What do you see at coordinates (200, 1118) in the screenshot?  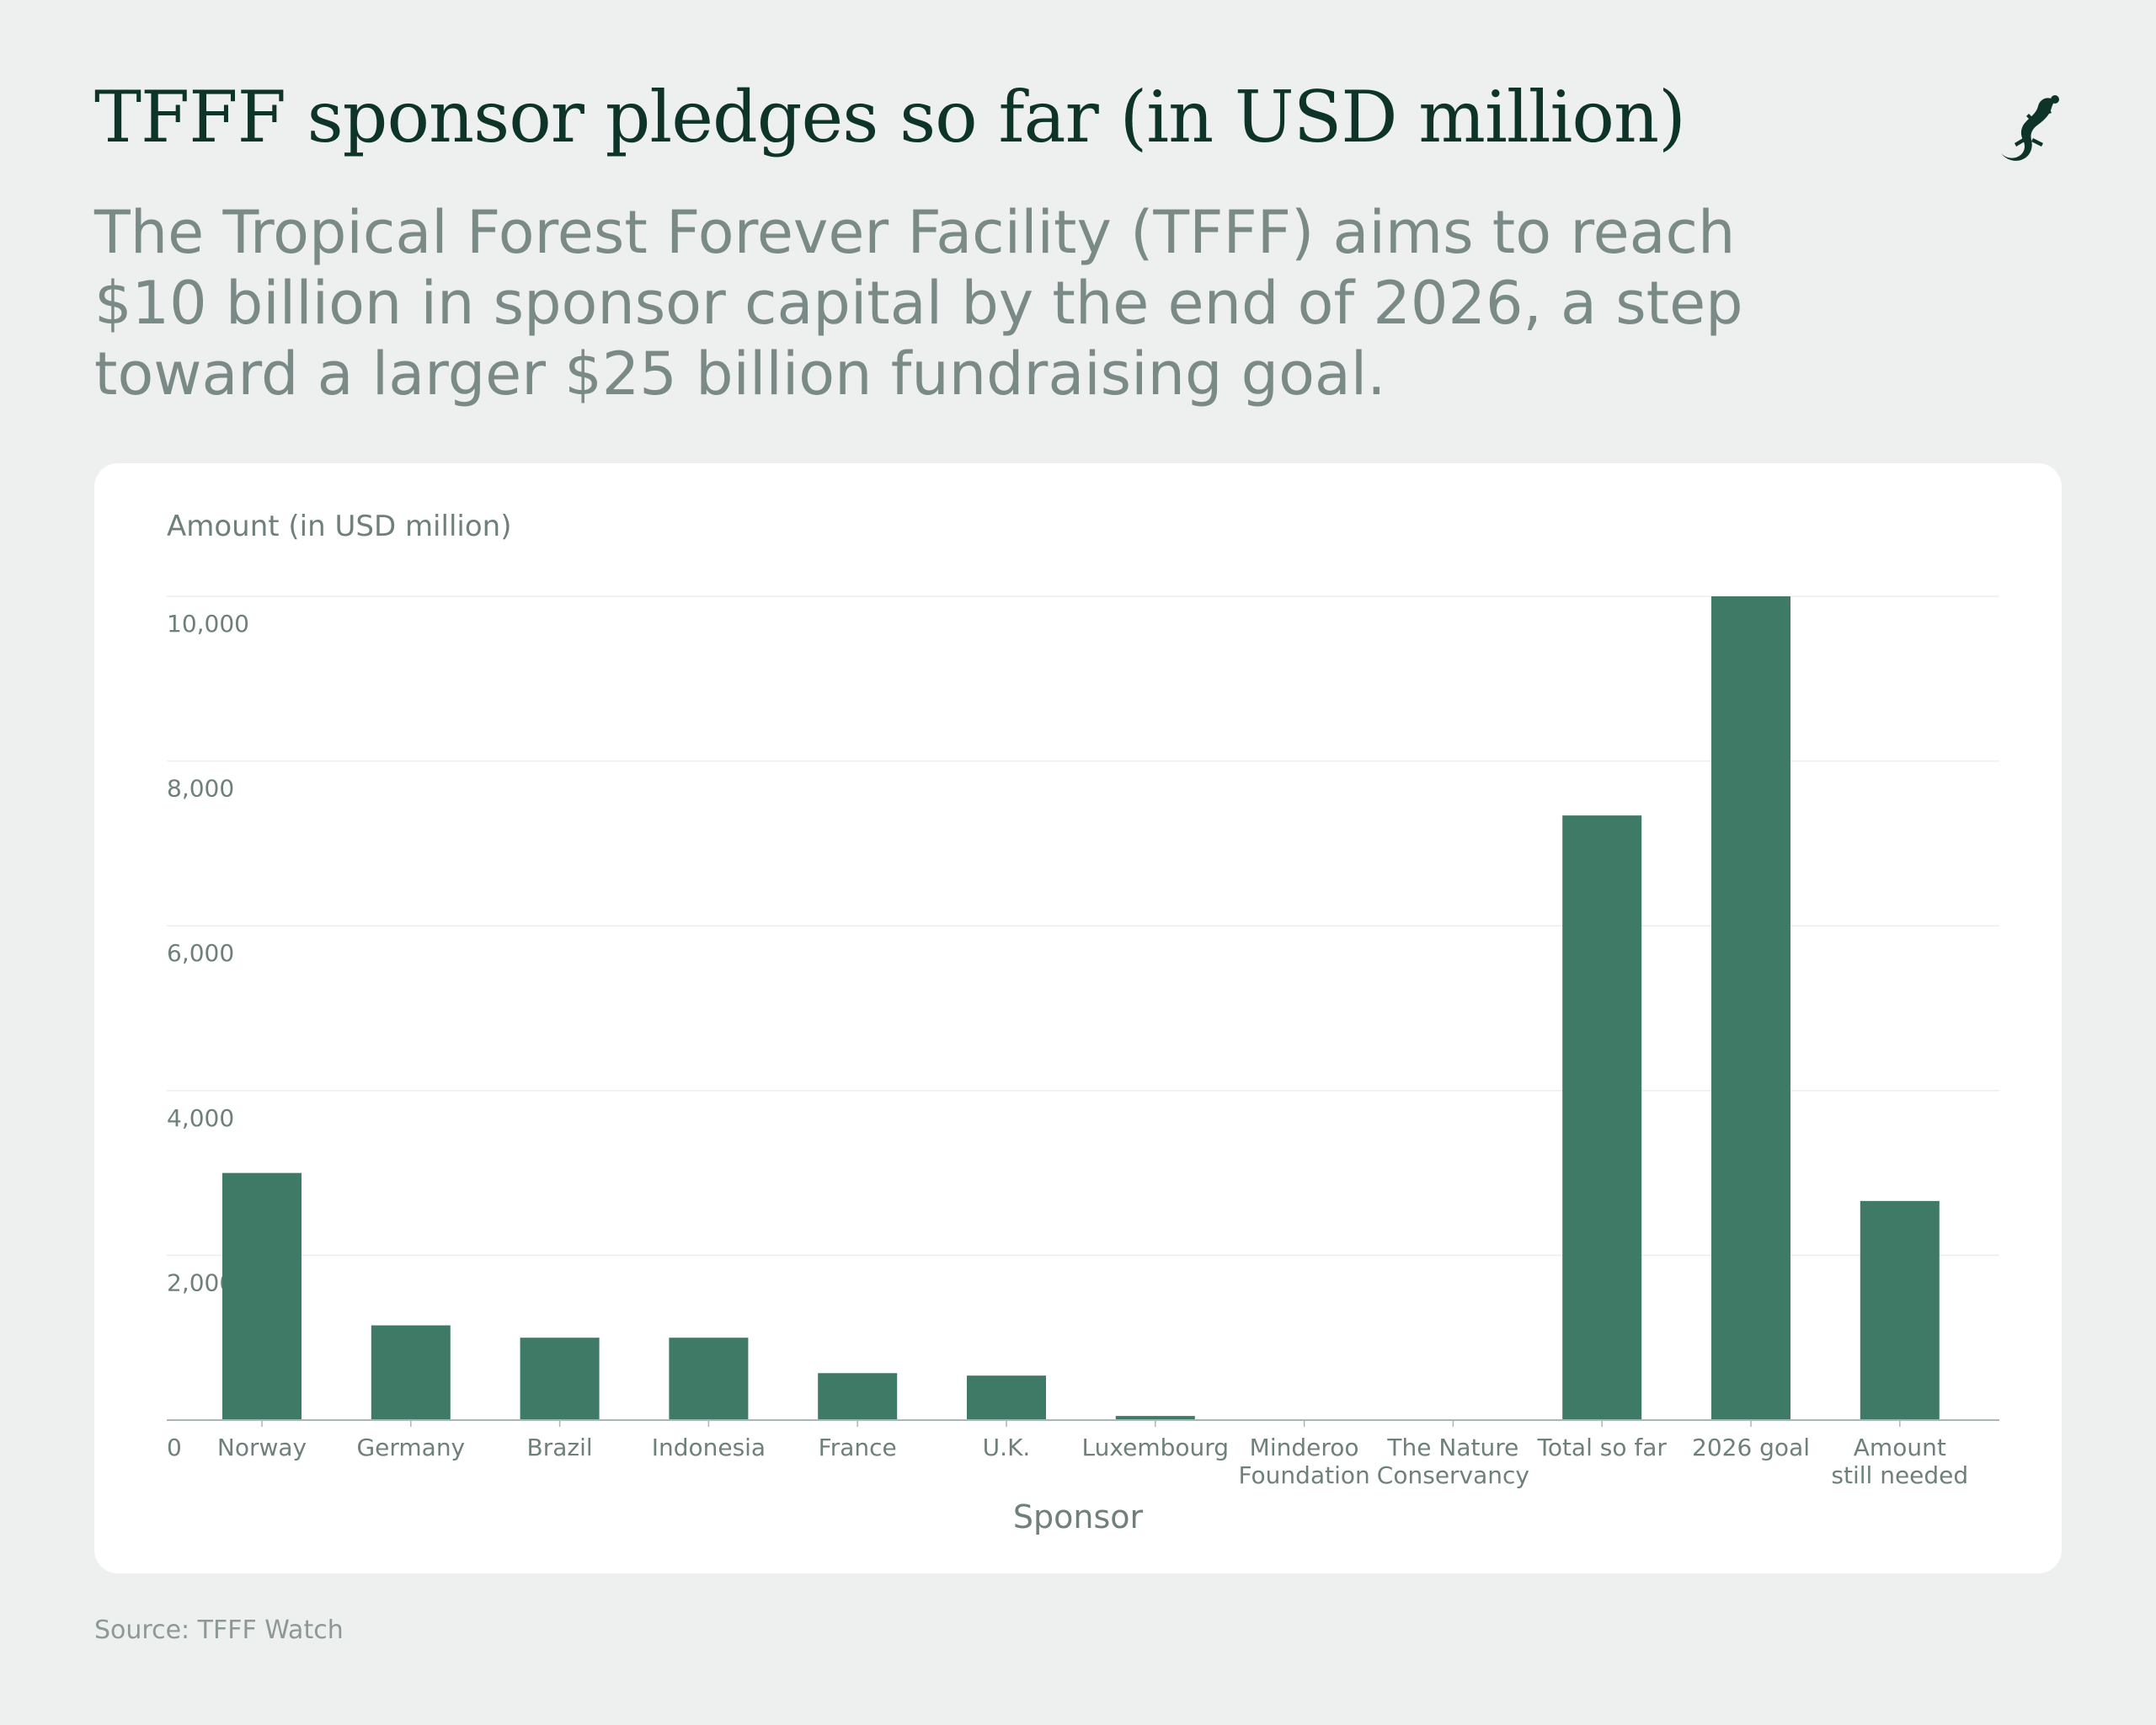 I see `y-tick-label: 4,000` at bounding box center [200, 1118].